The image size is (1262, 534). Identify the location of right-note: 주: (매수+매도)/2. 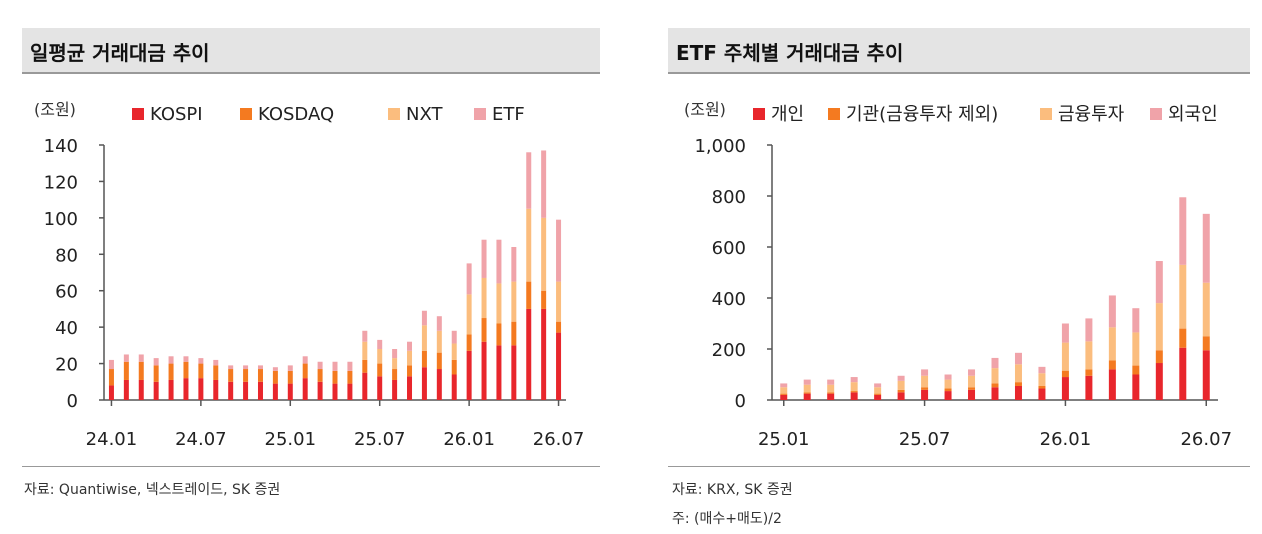
(727, 519).